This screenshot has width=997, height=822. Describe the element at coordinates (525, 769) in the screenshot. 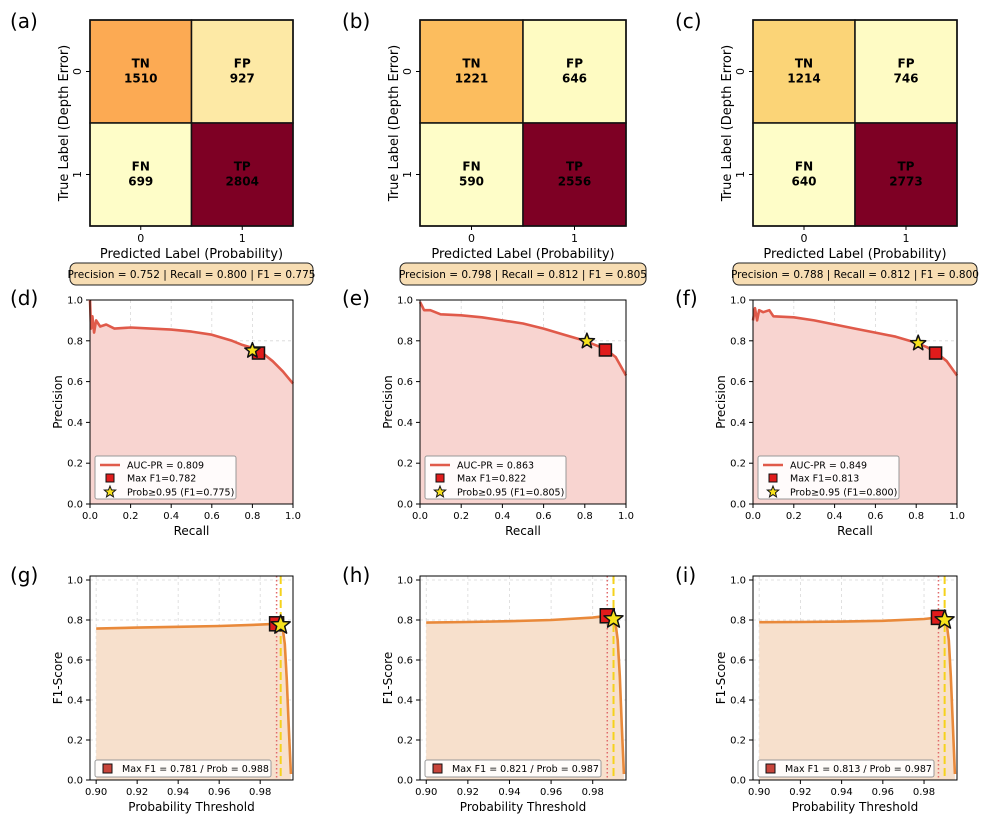

I see `legend-entry: Max F1 = 0.821 / Prob = 0.987` at that location.